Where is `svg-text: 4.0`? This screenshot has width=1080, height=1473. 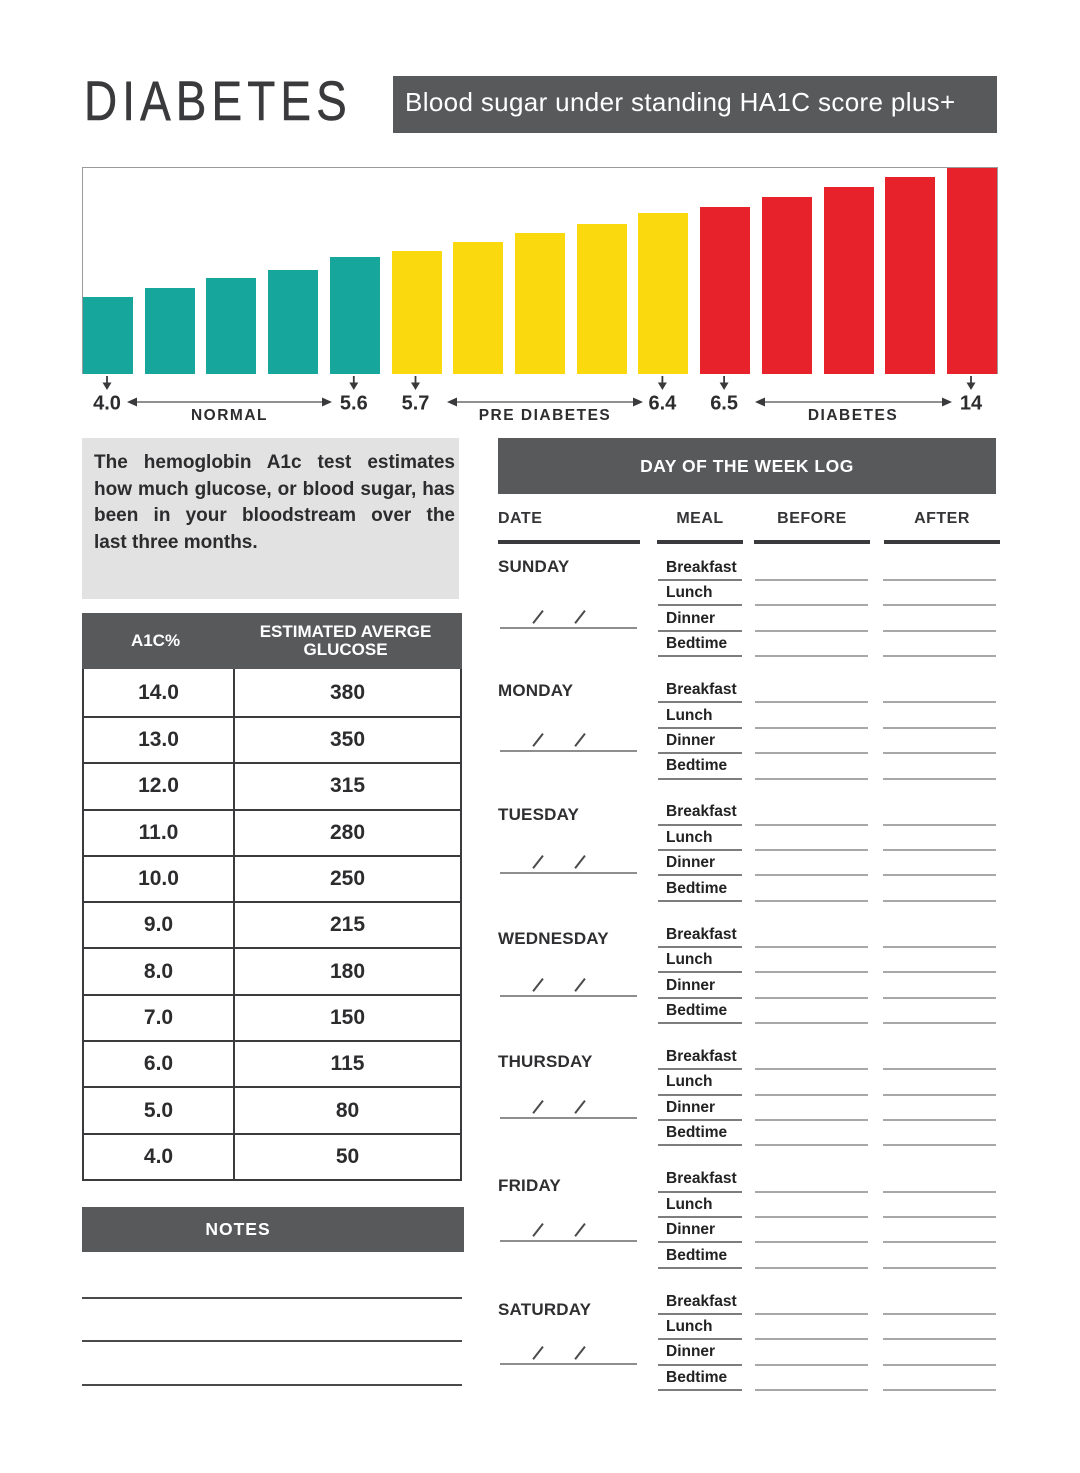
svg-text: 4.0 is located at coordinates (107, 404).